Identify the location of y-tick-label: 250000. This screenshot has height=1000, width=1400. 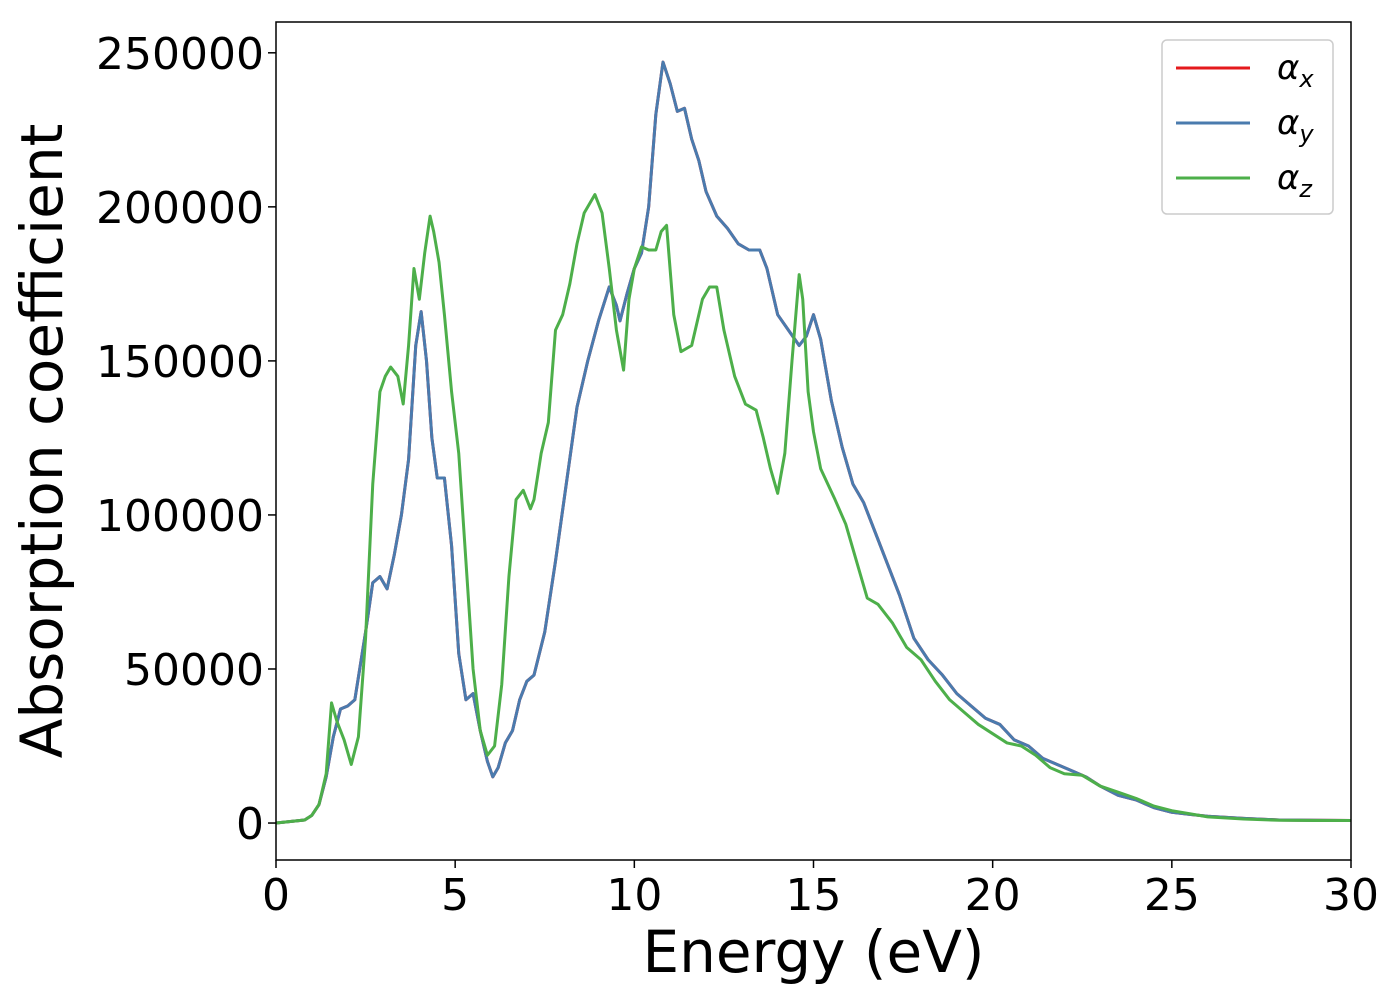
(180, 54).